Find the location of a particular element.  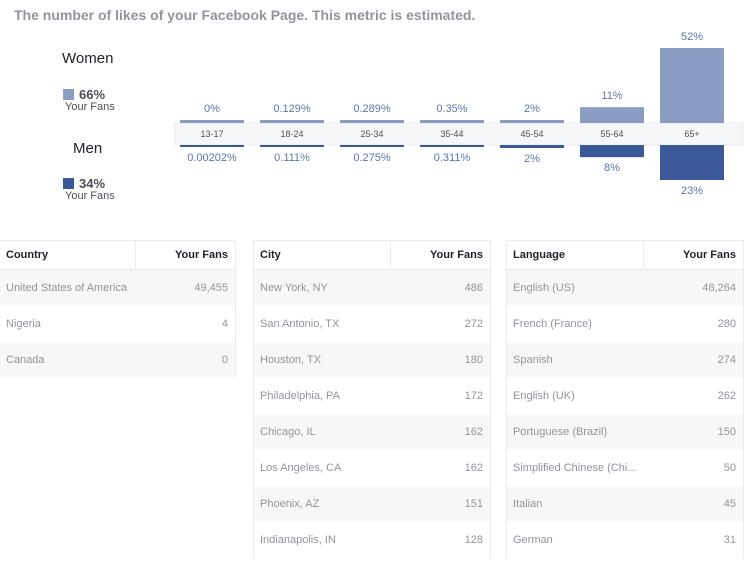

women-percent: 66% is located at coordinates (92, 95).